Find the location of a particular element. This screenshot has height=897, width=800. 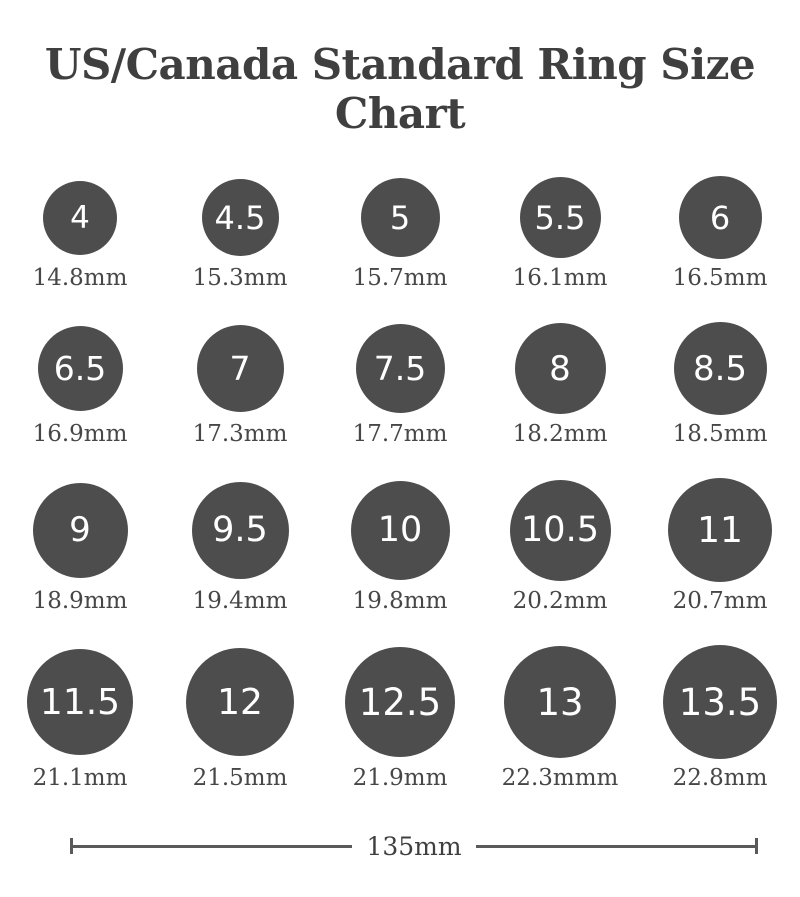

scale-length-label: 135mm is located at coordinates (414, 846).